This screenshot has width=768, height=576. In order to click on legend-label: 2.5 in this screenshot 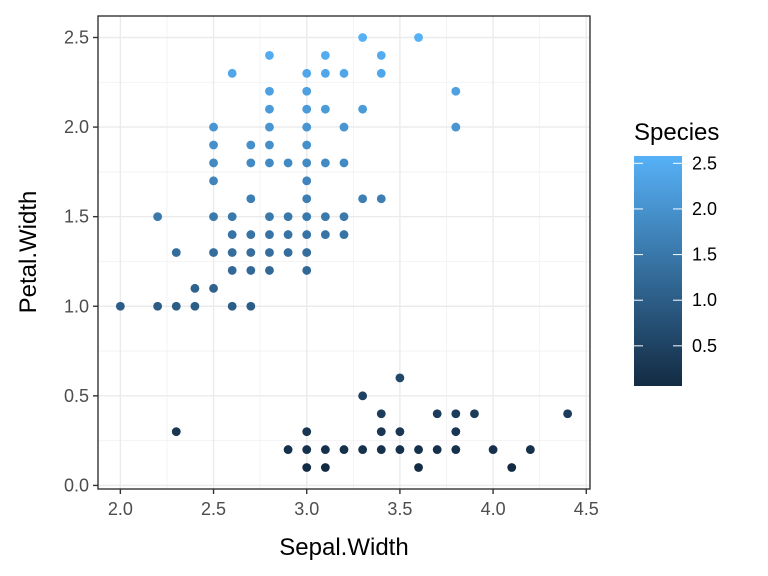, I will do `click(704, 163)`.